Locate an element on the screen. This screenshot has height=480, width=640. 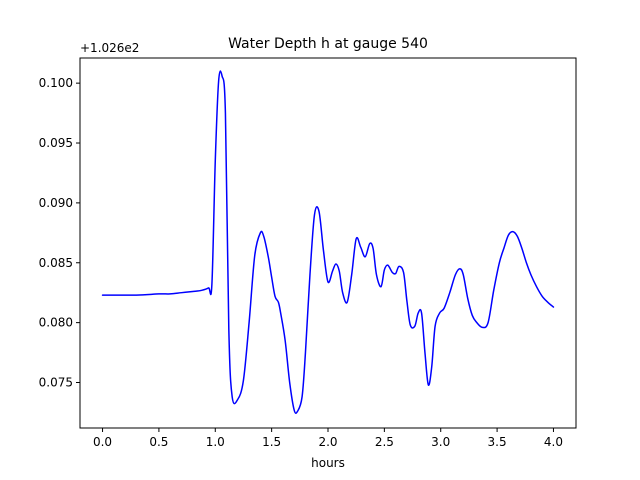
y-axis-ticks: 0.075 0.080 0.085 0.090 0.095 0.100 is located at coordinates (59, 232).